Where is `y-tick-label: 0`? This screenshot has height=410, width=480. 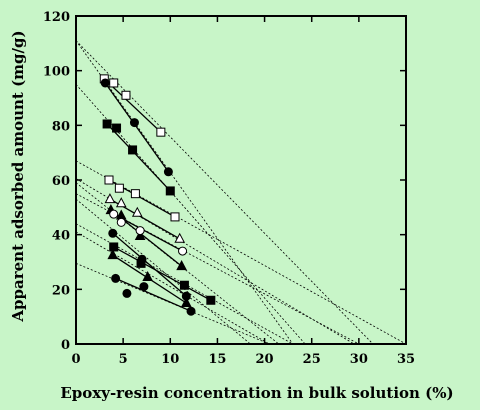 y-tick-label: 0 is located at coordinates (65, 345).